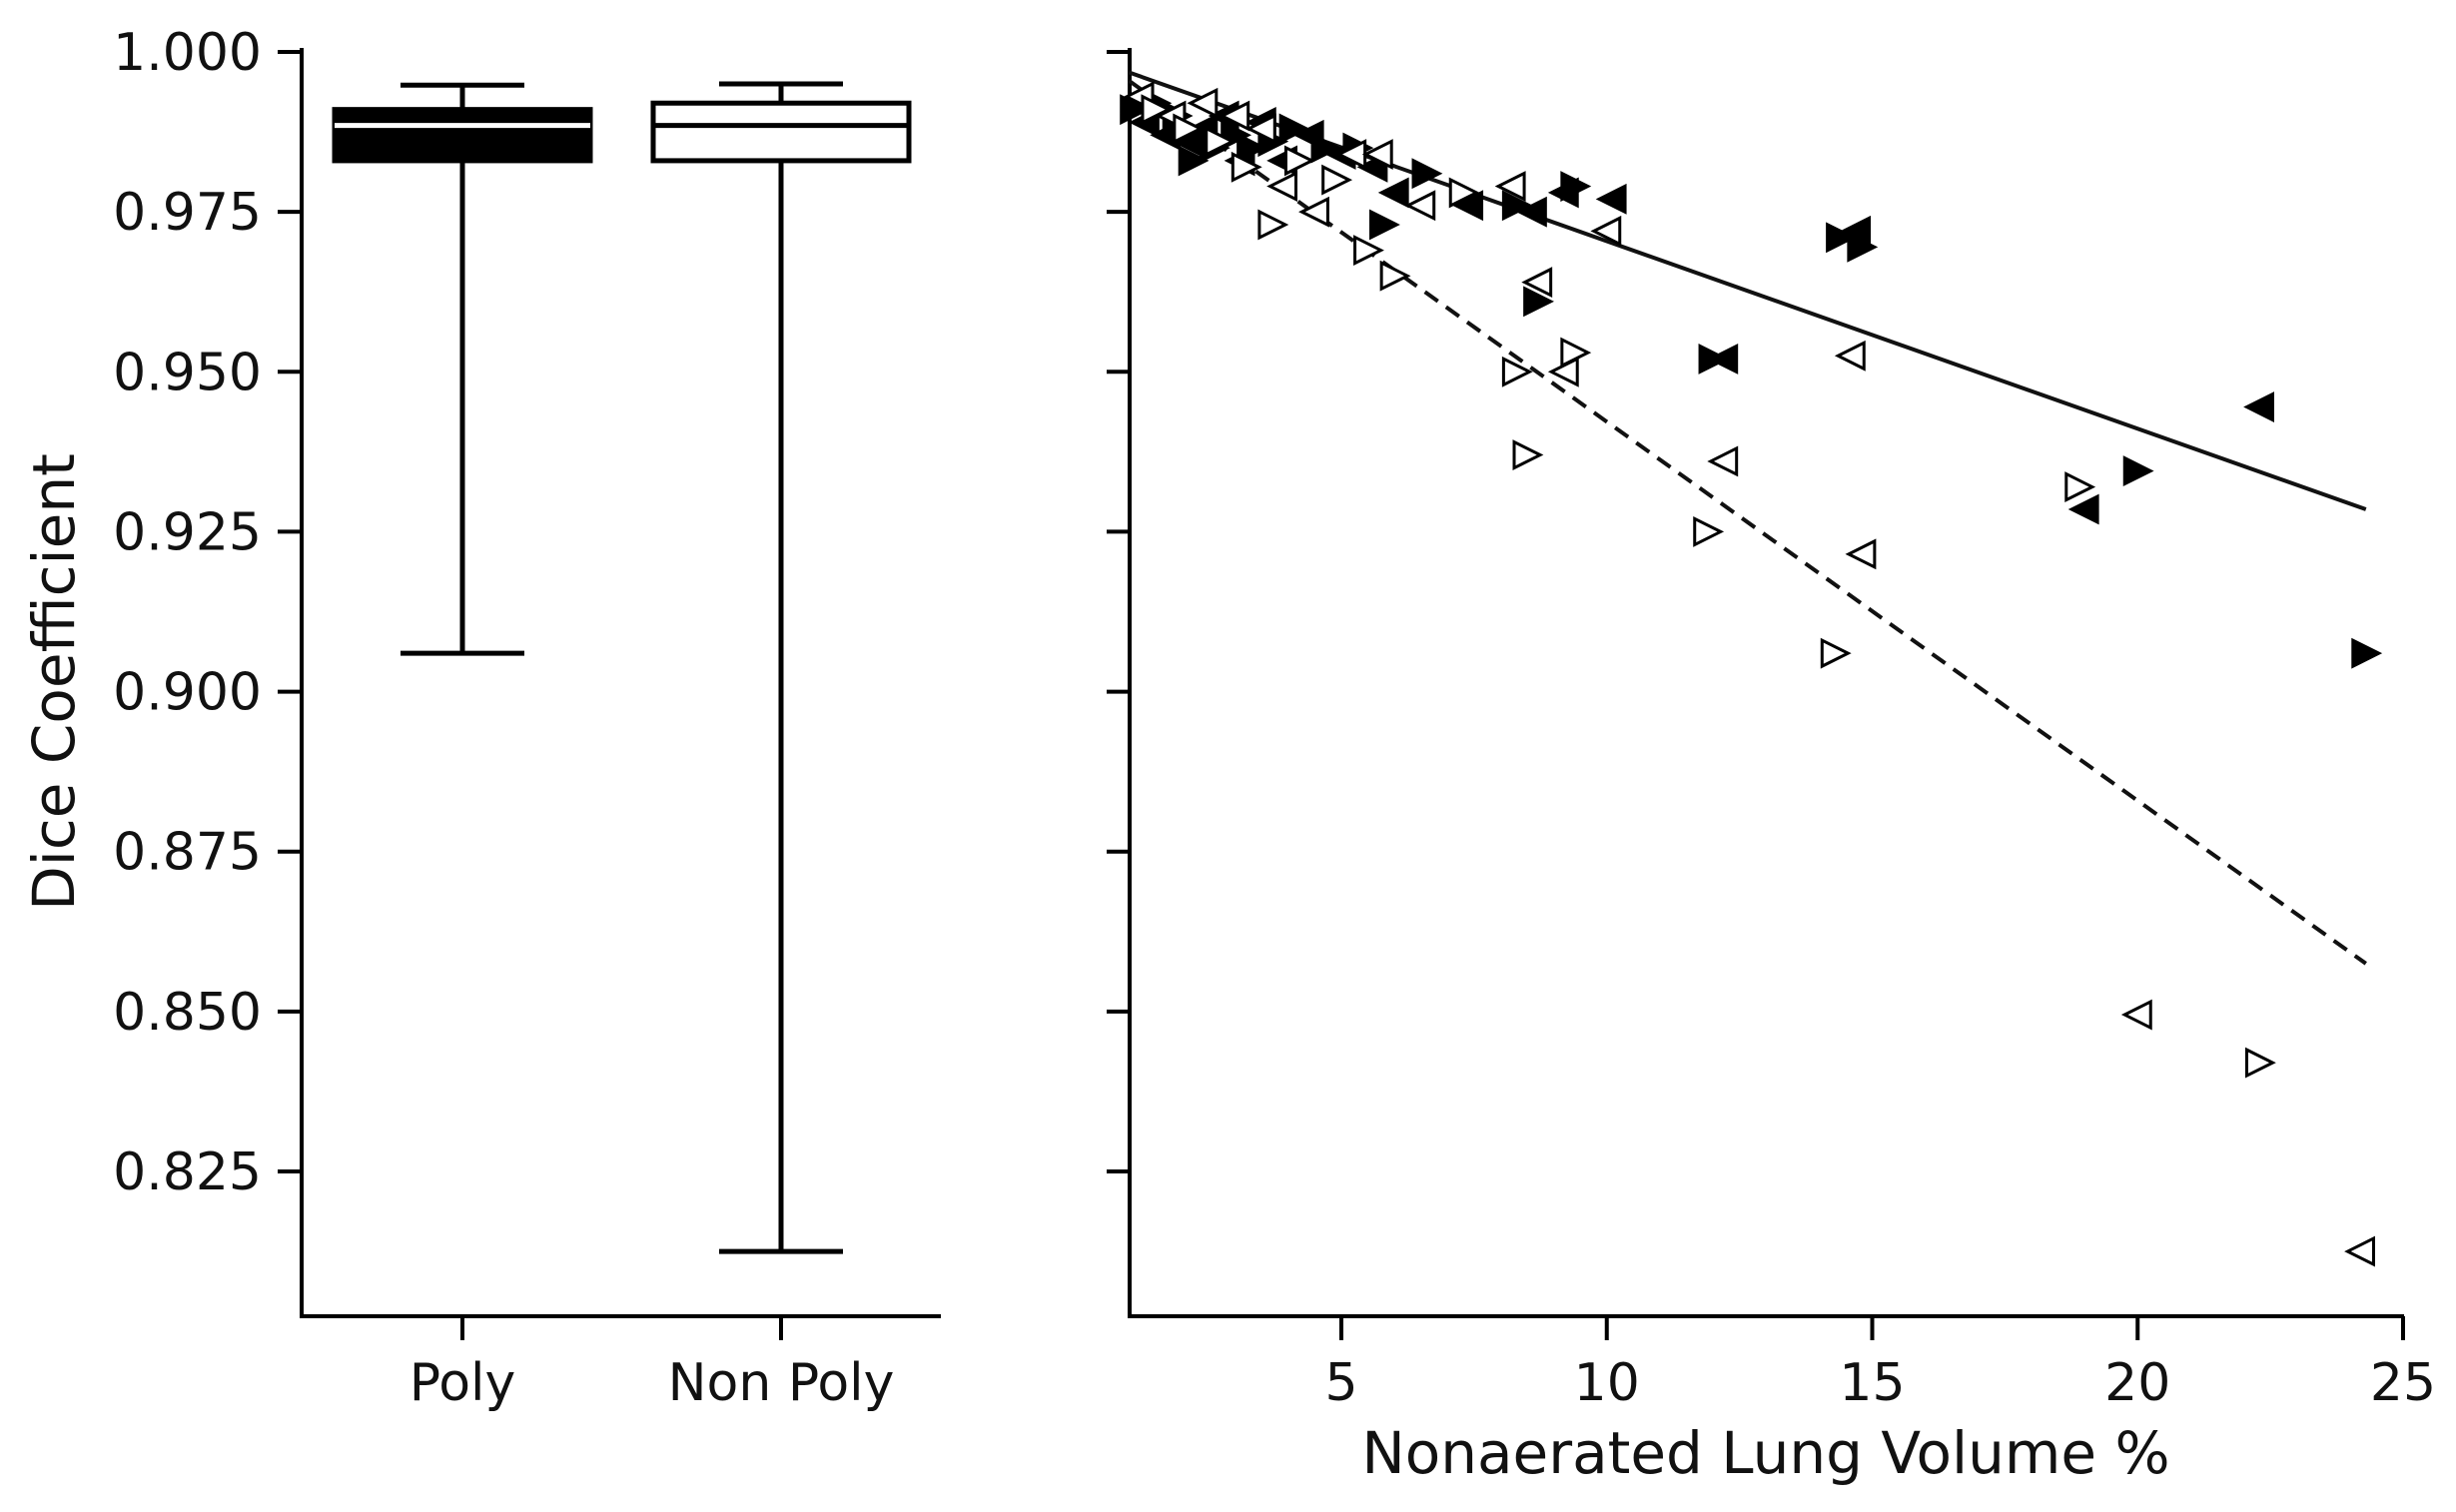  I want to click on left-y-tick-label: 0.925, so click(187, 532).